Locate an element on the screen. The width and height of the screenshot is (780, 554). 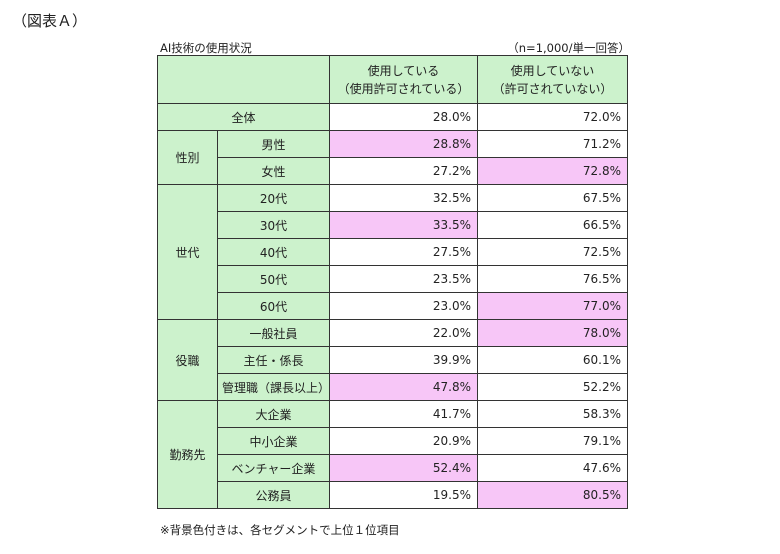
table-row: 性別 男性 28.8% 71.2% is located at coordinates (392, 157).